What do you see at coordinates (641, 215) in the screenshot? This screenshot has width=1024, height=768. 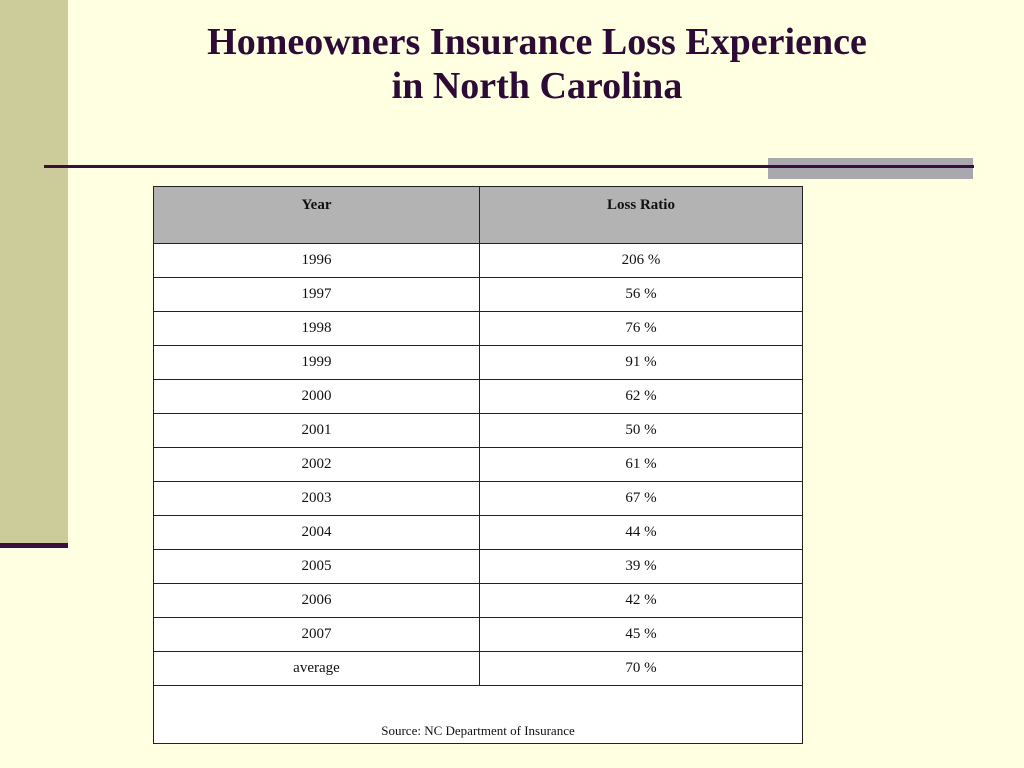 I see `column-header-loss-ratio: Loss Ratio` at bounding box center [641, 215].